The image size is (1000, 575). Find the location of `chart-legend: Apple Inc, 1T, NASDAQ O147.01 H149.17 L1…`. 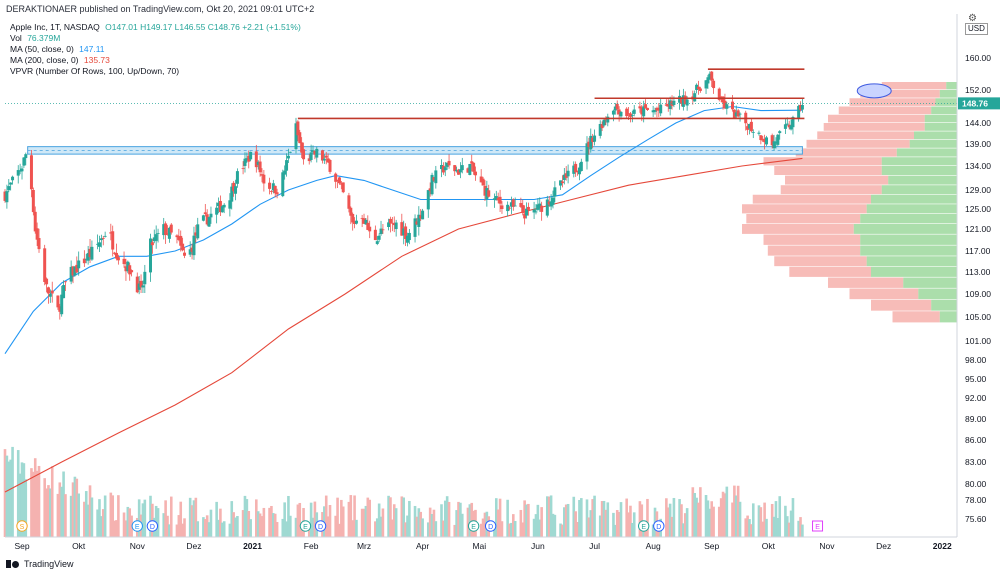

chart-legend: Apple Inc, 1T, NASDAQ O147.01 H149.17 L1… is located at coordinates (155, 49).